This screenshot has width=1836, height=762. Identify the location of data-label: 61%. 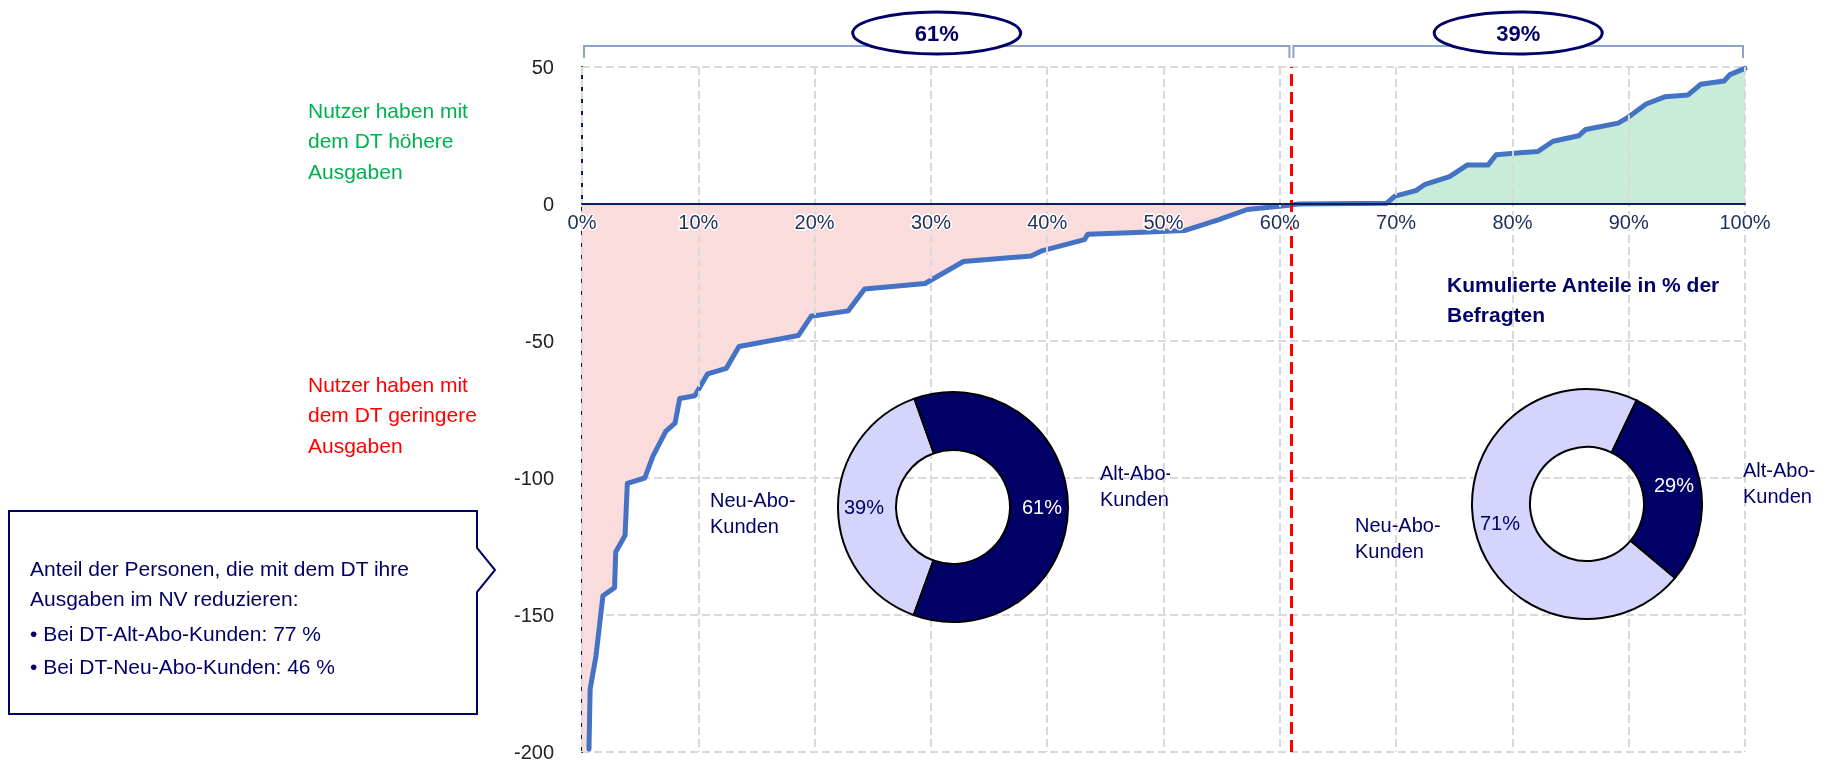
(1042, 507).